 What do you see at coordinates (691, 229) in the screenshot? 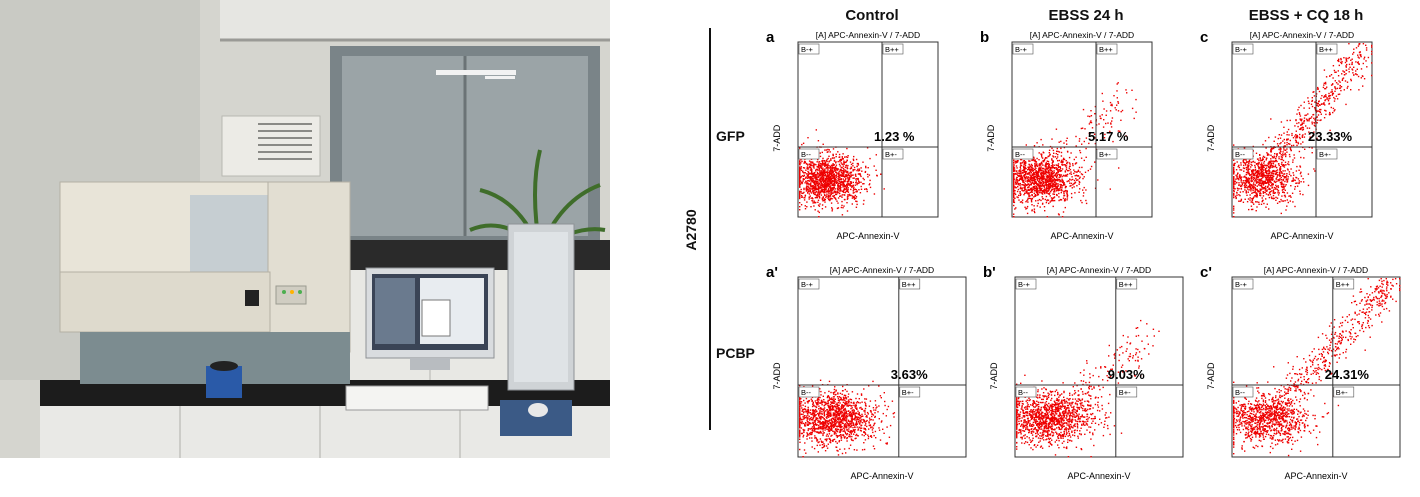
I see `cell-line-label: A2780` at bounding box center [691, 229].